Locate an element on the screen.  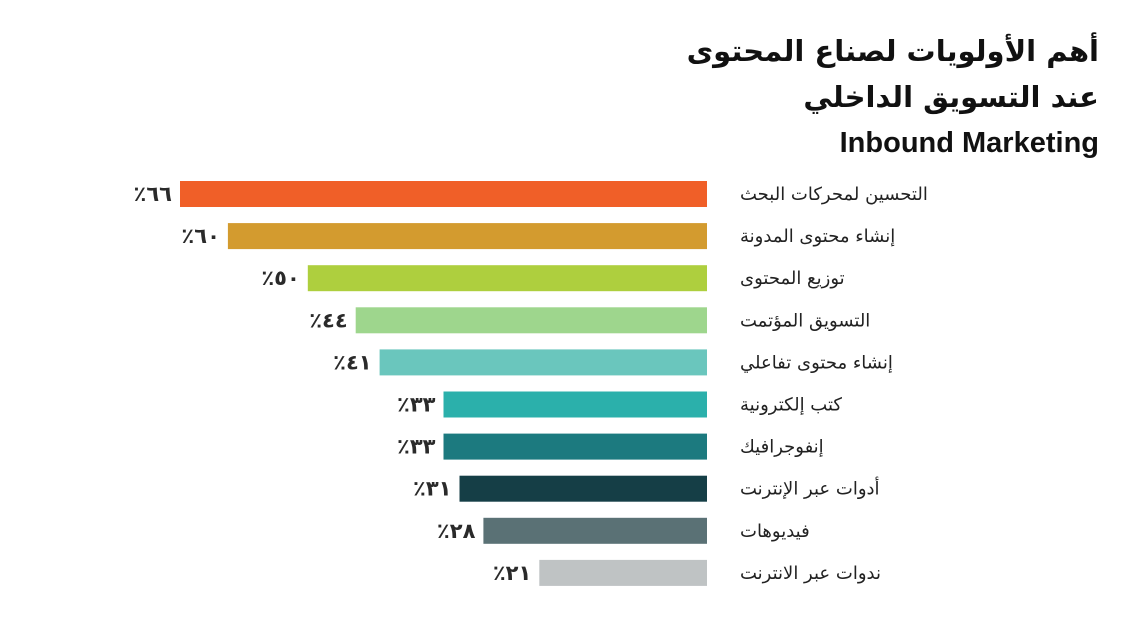
chart-title-line-3: Inbound Marketing is located at coordinates (969, 143).